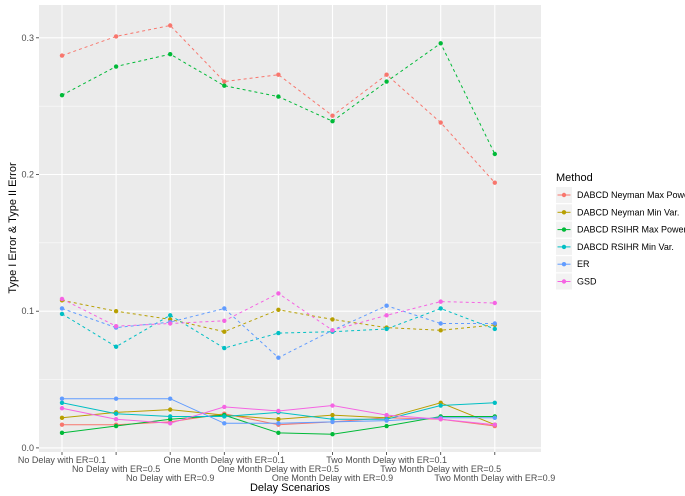 This screenshot has height=496, width=685. What do you see at coordinates (13, 228) in the screenshot?
I see `y-axis-title: Type I Error & Type II Error` at bounding box center [13, 228].